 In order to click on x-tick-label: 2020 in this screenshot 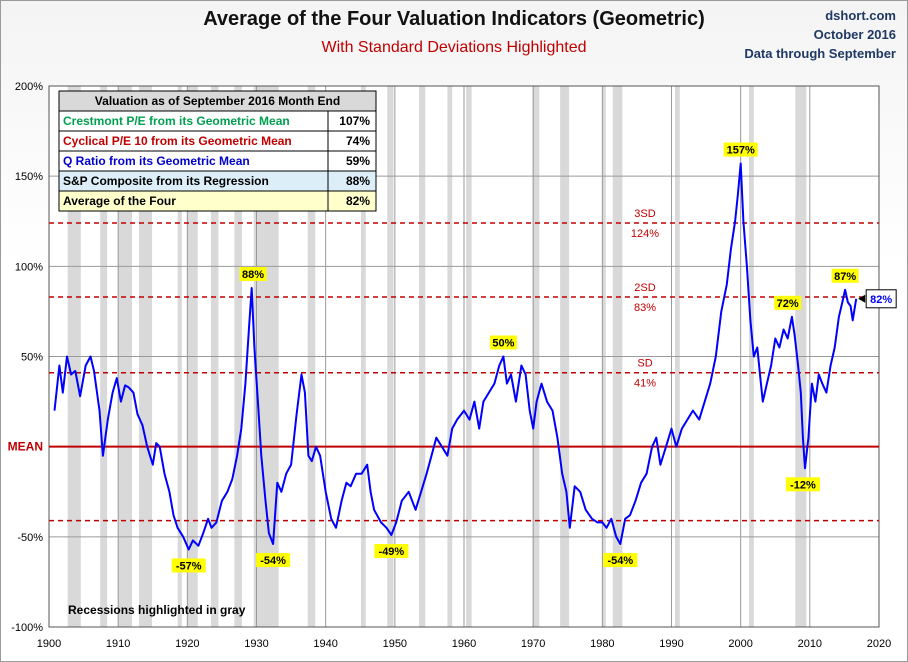, I will do `click(879, 644)`.